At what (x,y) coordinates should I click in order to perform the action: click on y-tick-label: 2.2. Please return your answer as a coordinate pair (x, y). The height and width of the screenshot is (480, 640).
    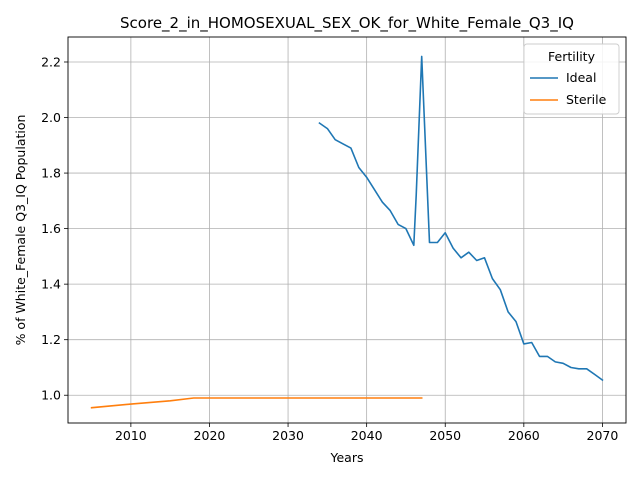
    Looking at the image, I should click on (51, 61).